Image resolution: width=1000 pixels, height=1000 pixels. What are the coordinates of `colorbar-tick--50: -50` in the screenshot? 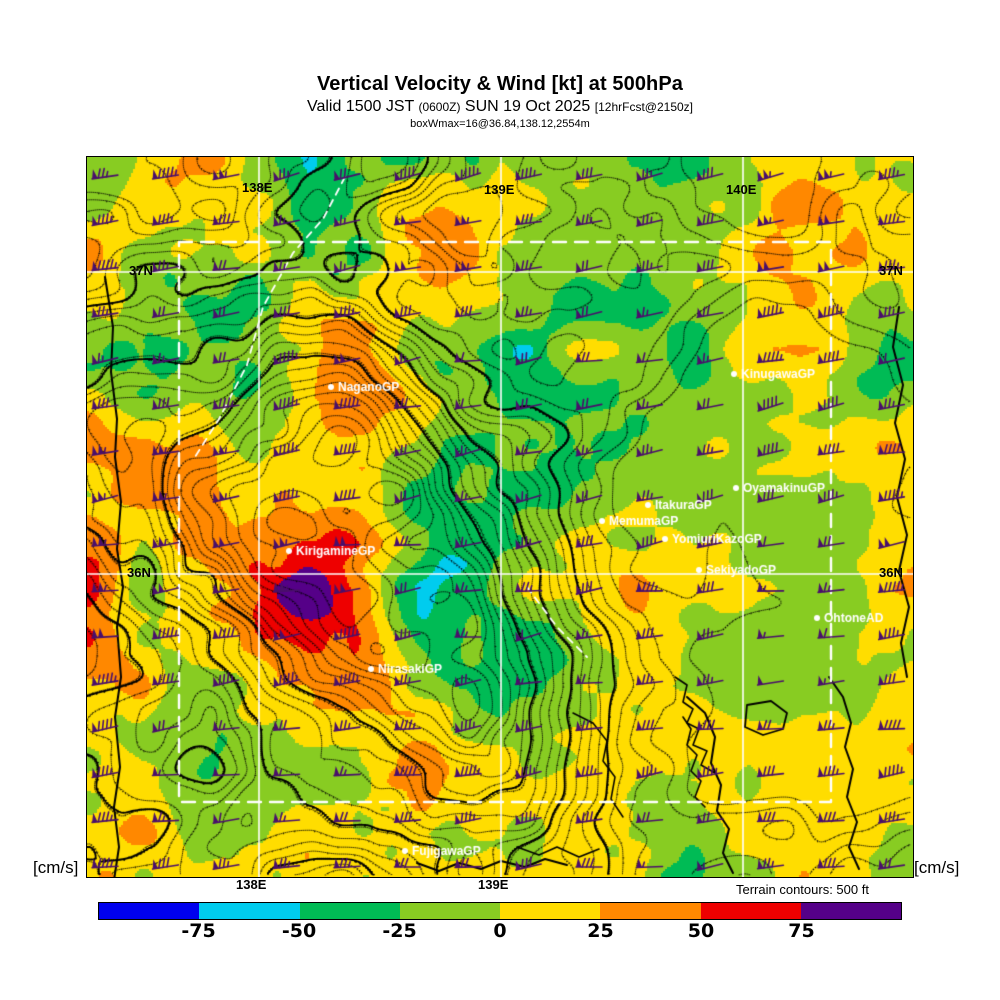 It's located at (299, 931).